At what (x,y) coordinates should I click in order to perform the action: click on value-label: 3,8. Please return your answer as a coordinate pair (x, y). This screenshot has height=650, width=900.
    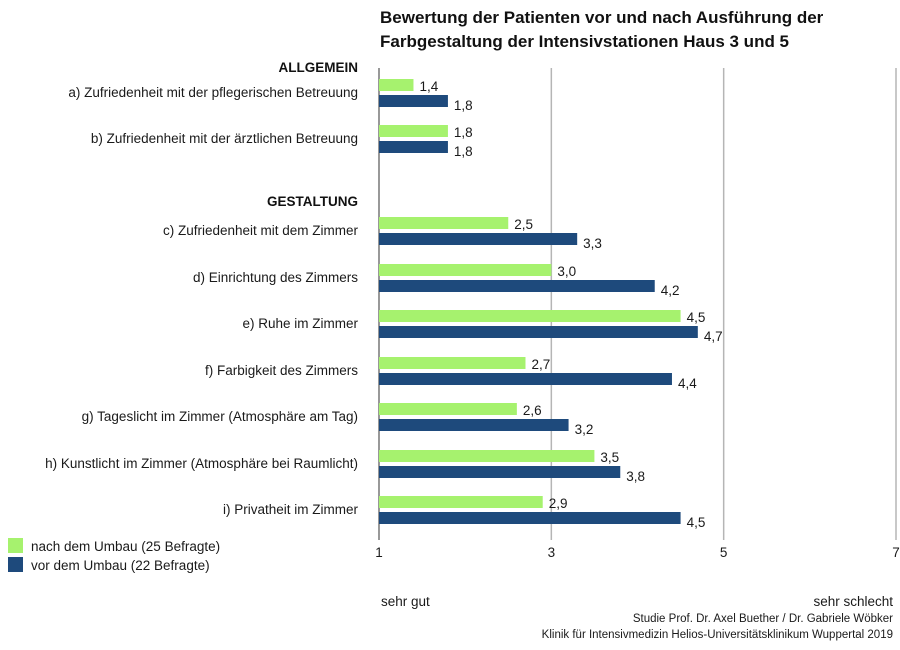
    Looking at the image, I should click on (635, 476).